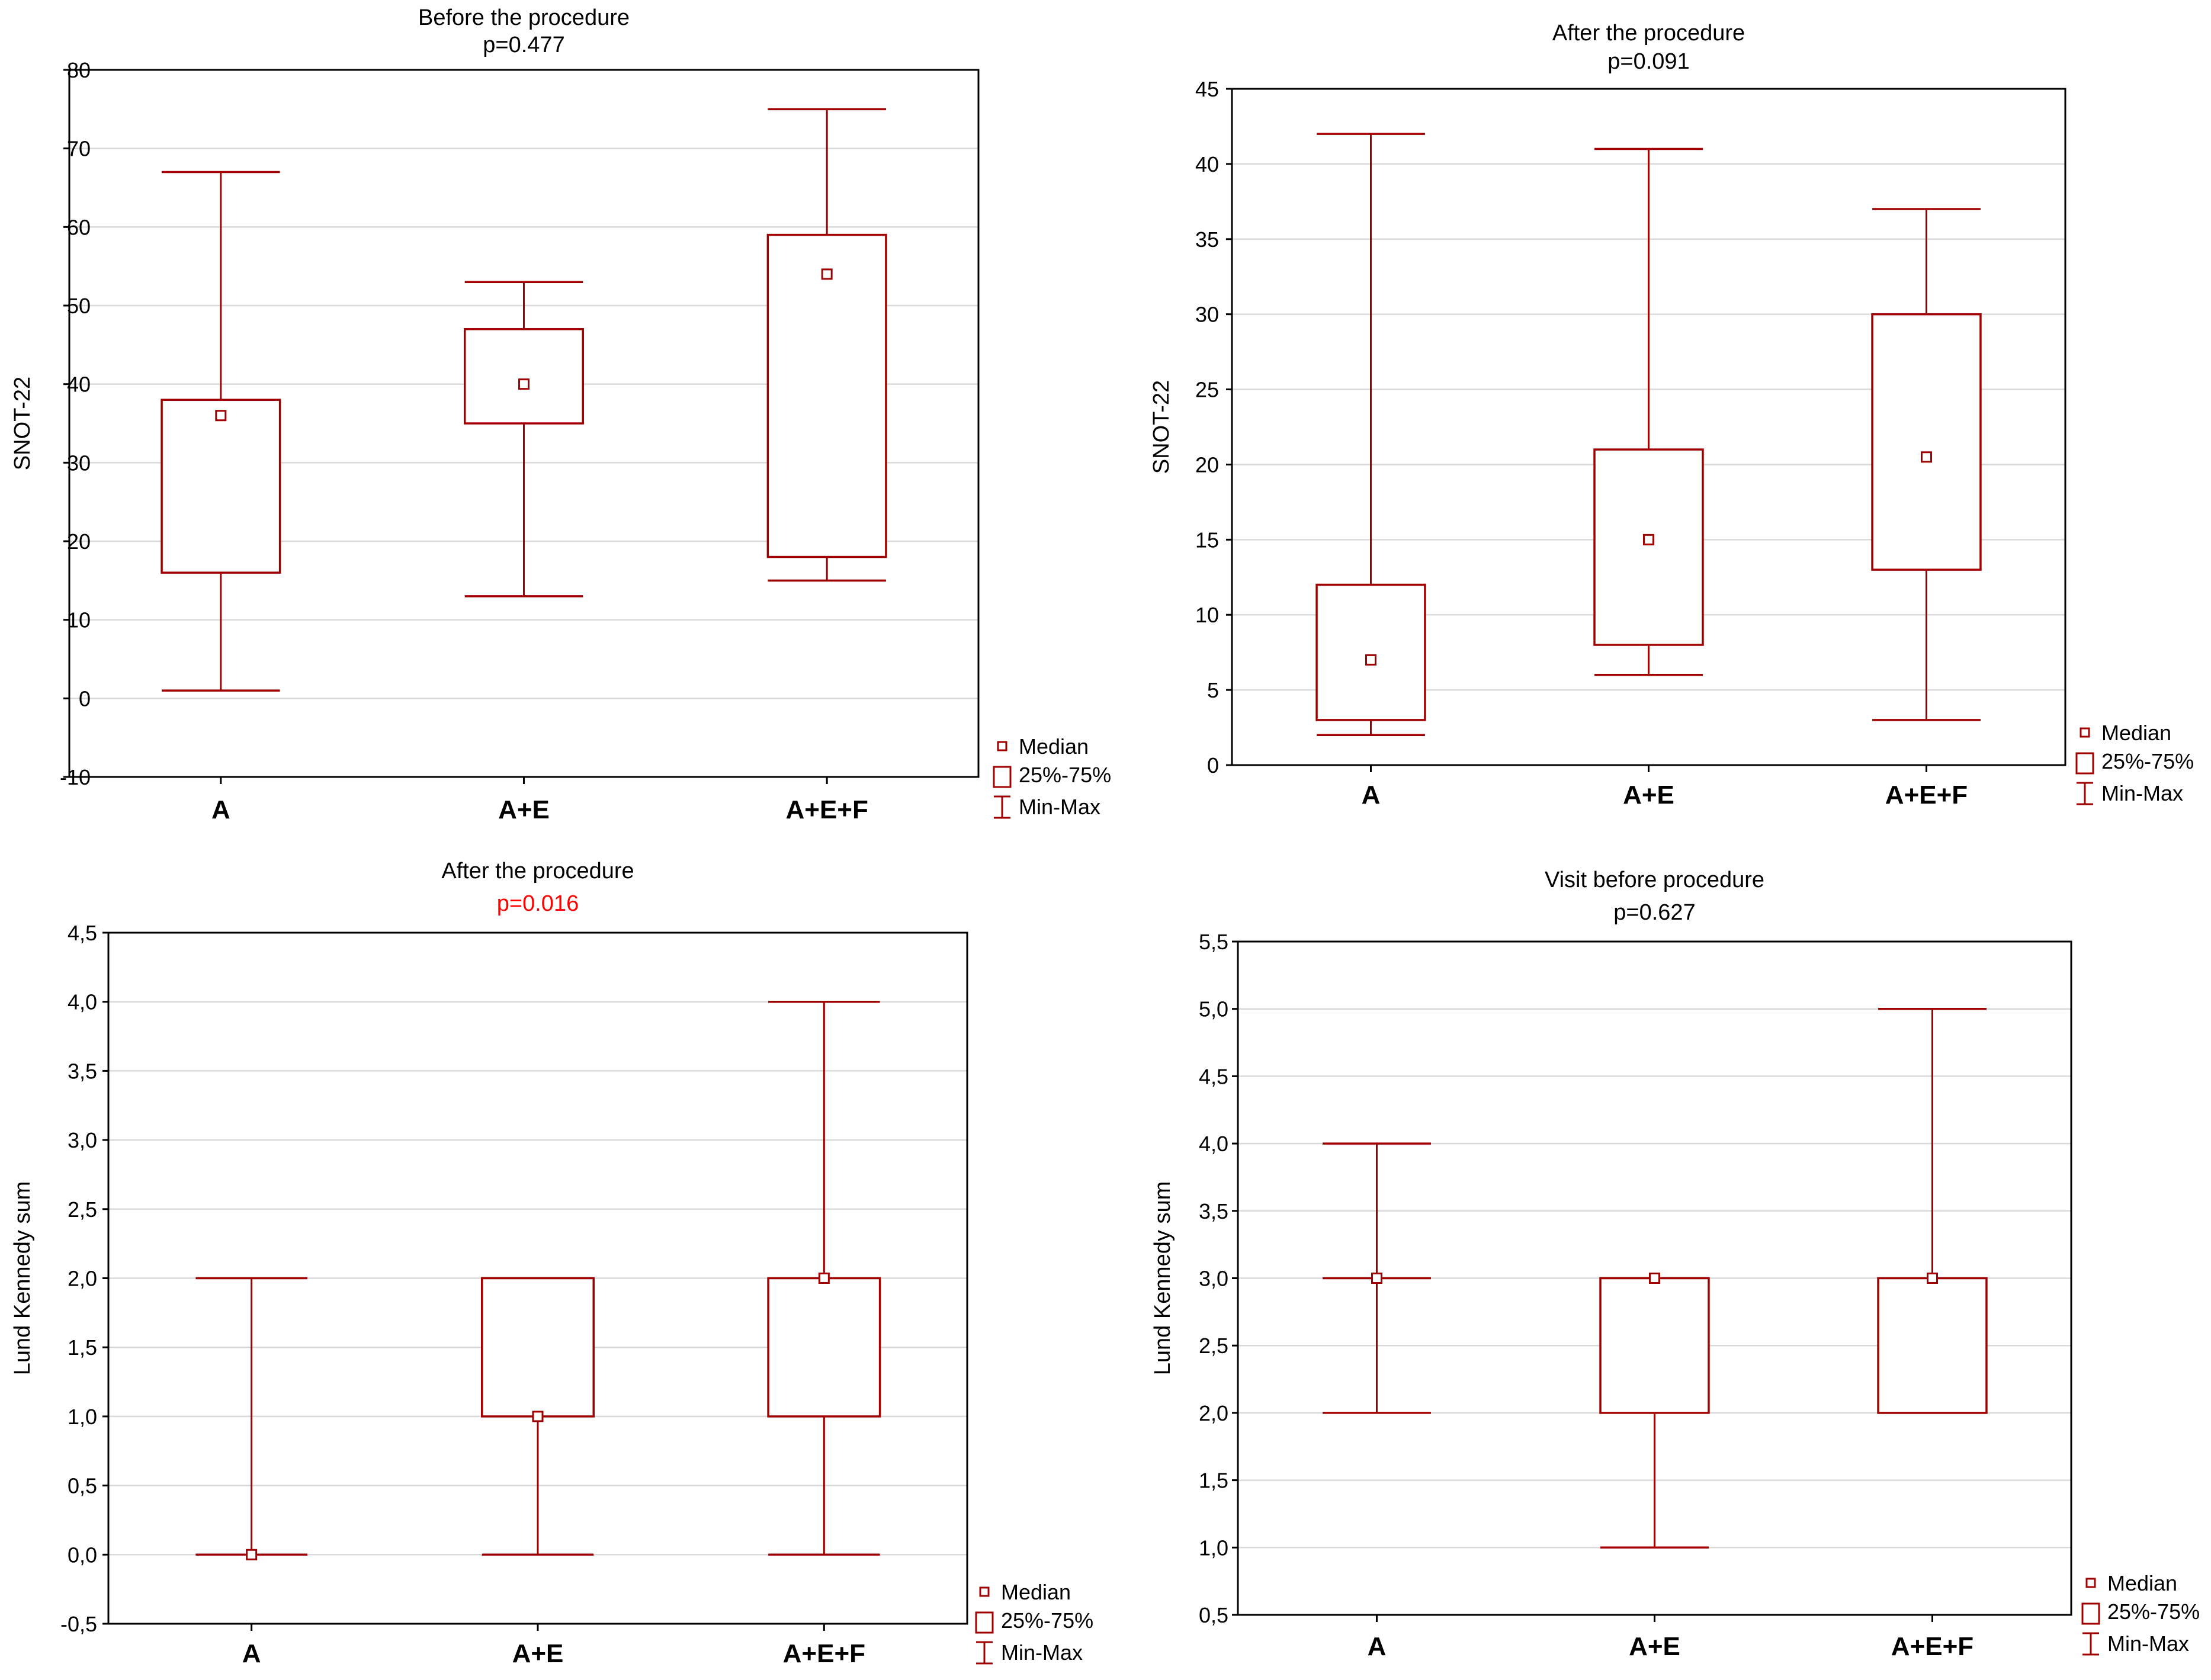 Image resolution: width=2211 pixels, height=1680 pixels. What do you see at coordinates (1213, 942) in the screenshot?
I see `y-tick-label: 5,5` at bounding box center [1213, 942].